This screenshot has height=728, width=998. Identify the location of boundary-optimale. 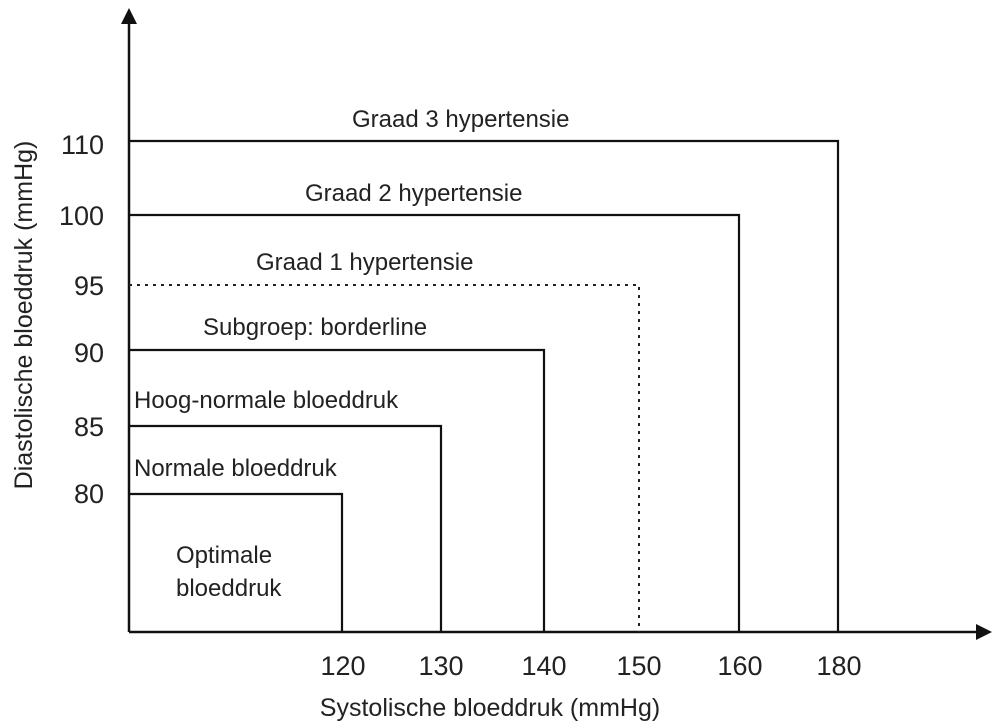
(236, 562).